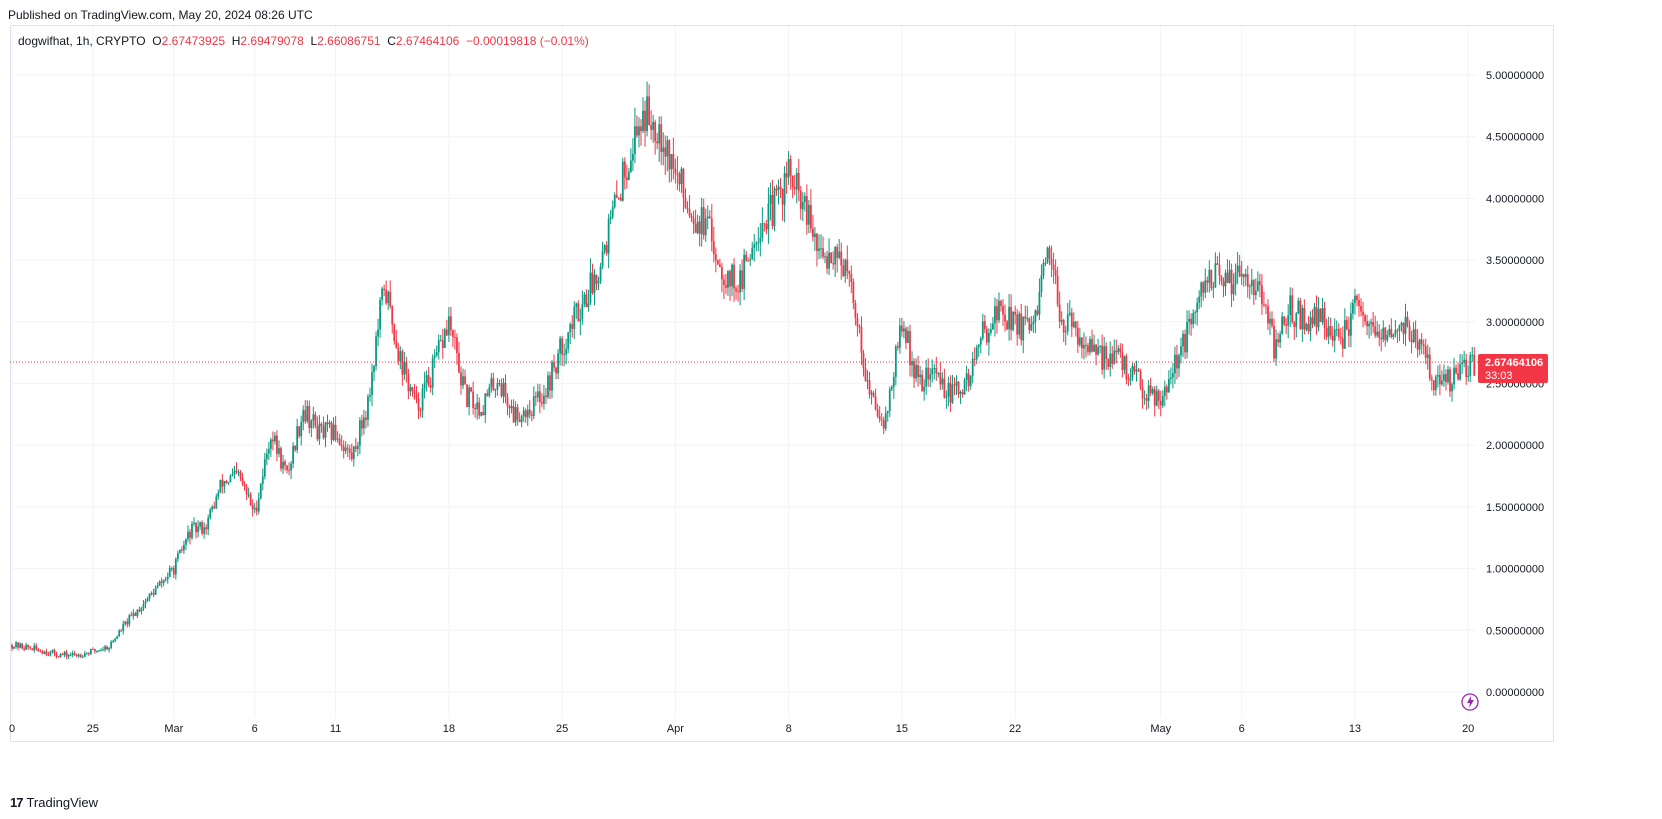  Describe the element at coordinates (17, 802) in the screenshot. I see `tradingview-logo-icon: 17` at that location.